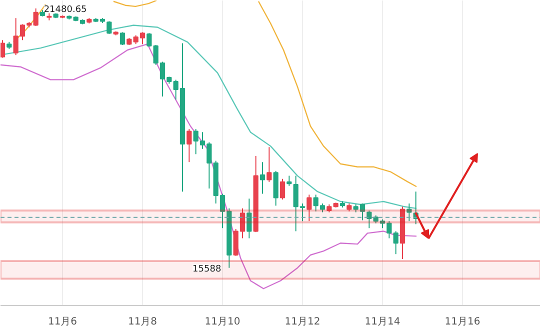 This screenshot has height=336, width=540. Describe the element at coordinates (462, 322) in the screenshot. I see `x-tick-label: 11月16` at that location.